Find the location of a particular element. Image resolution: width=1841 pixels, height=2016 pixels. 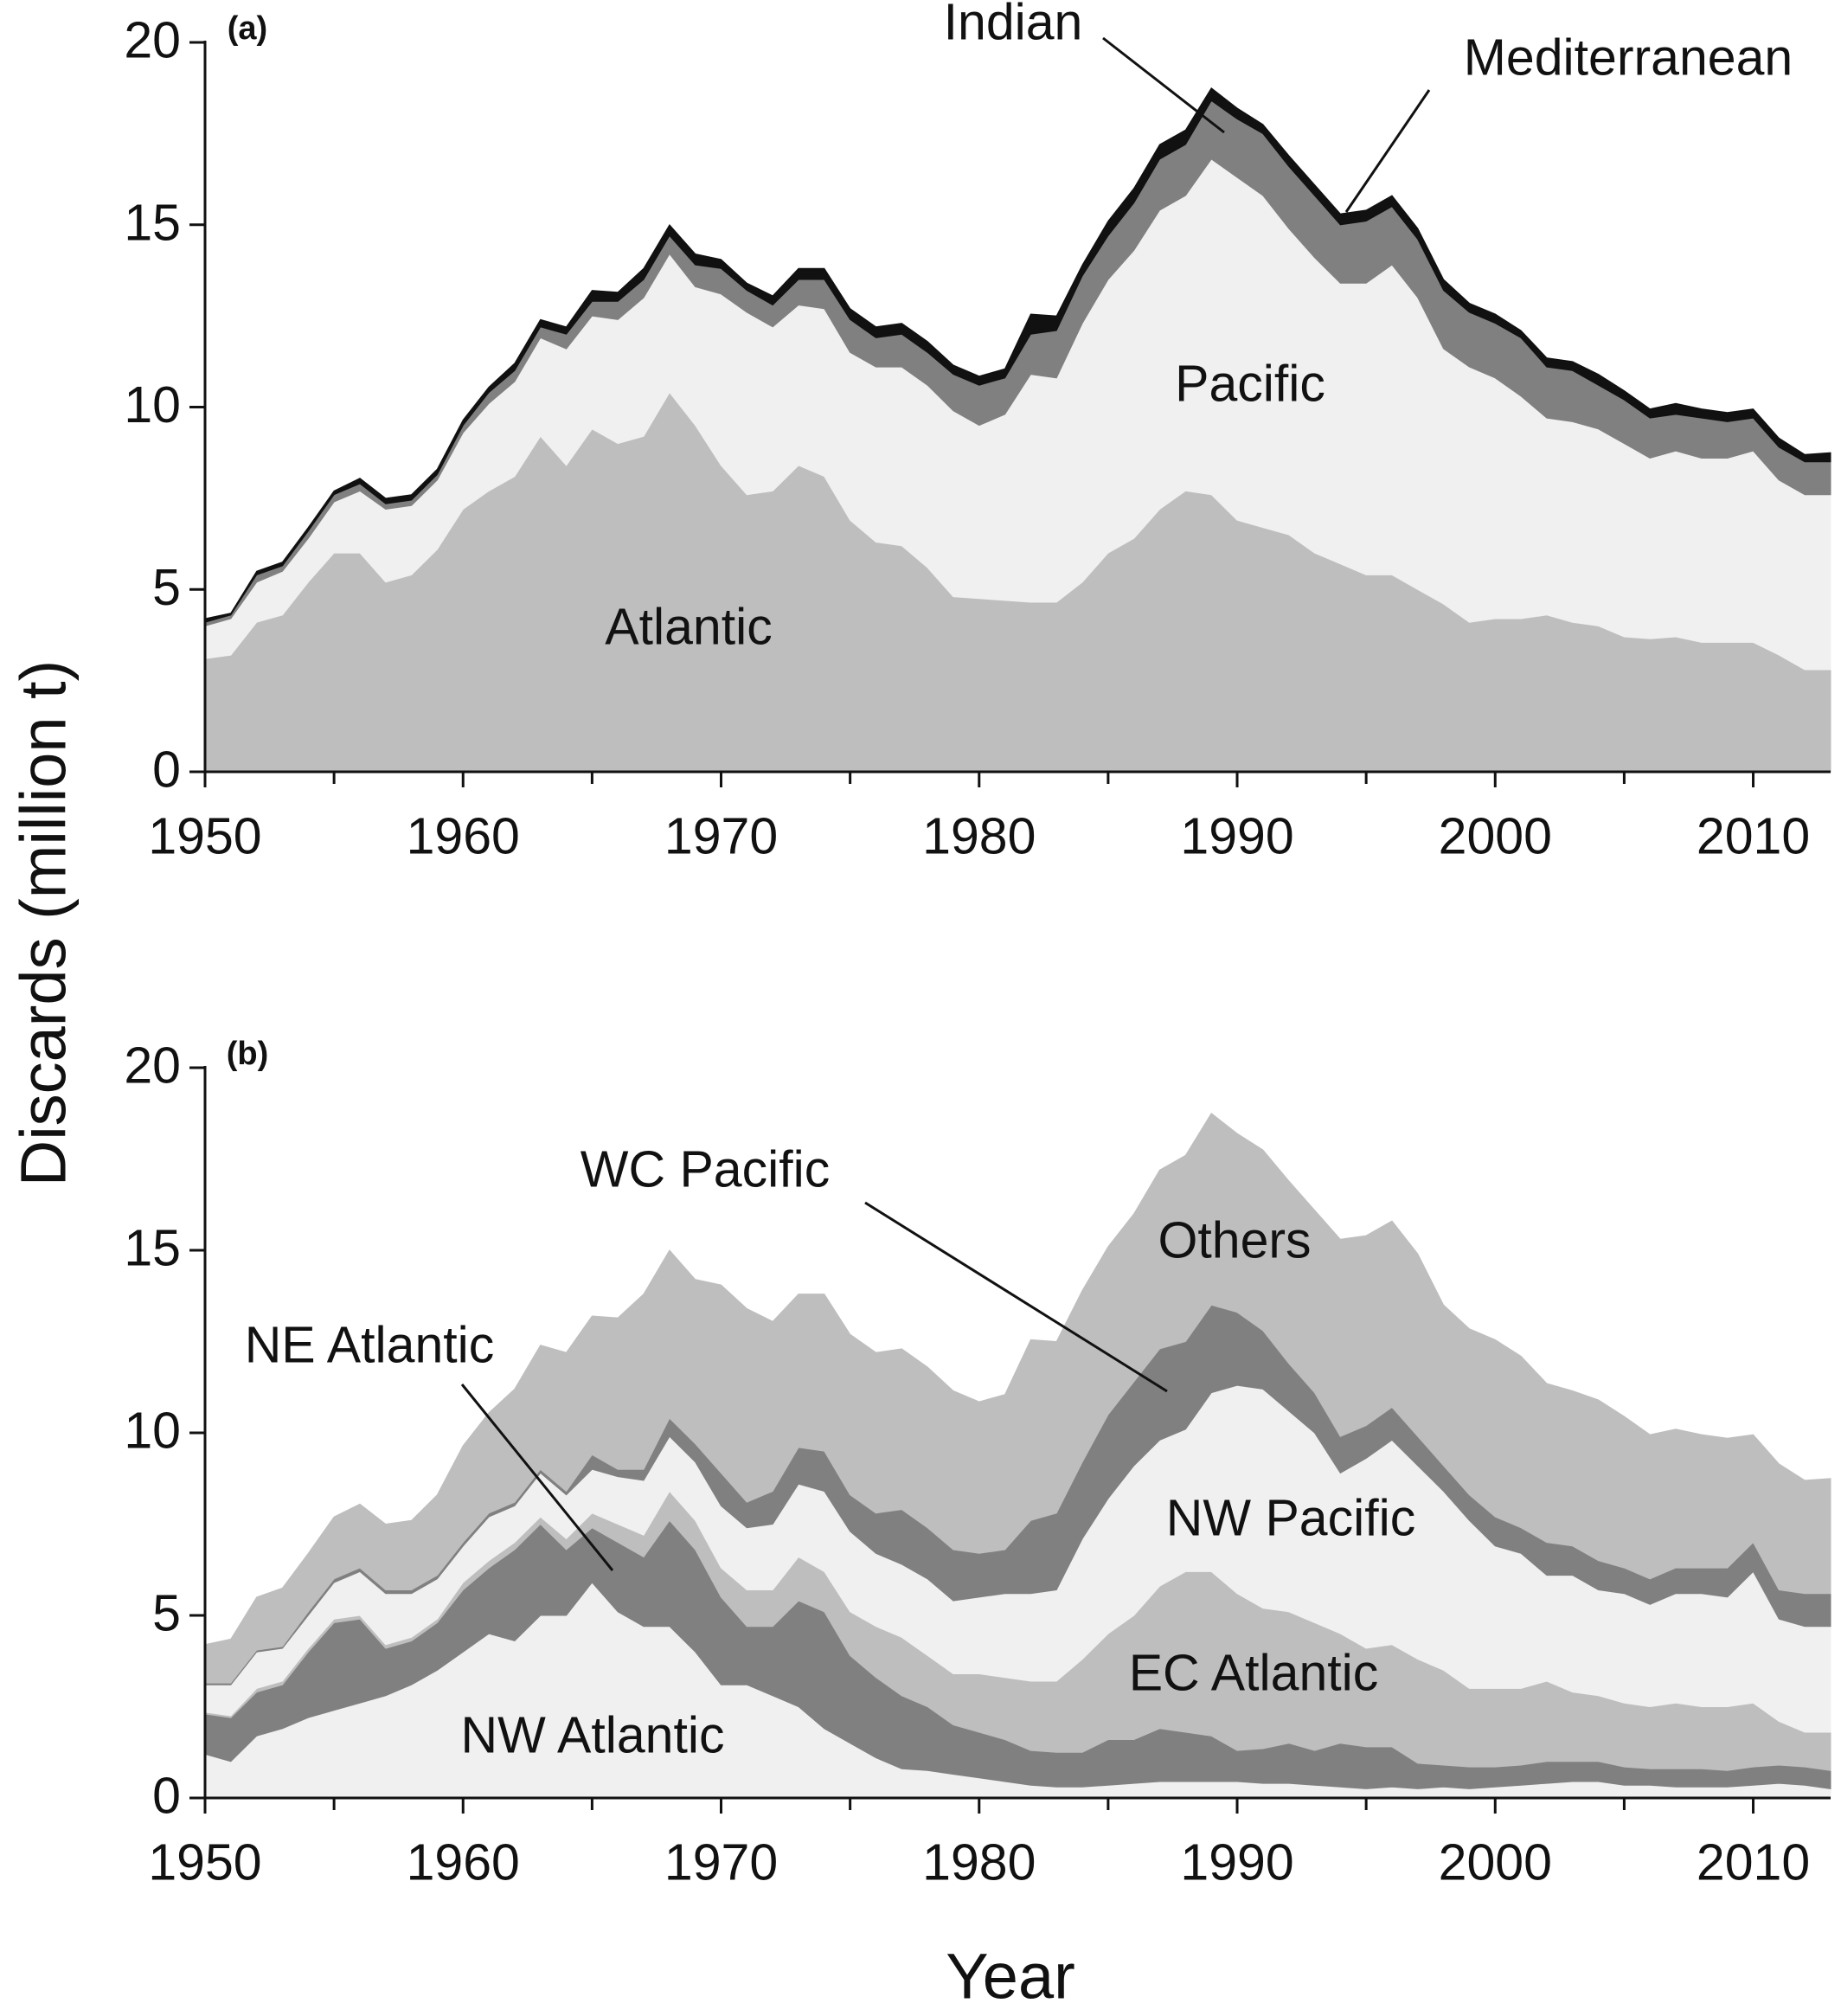

area-label: WC Pacific is located at coordinates (705, 1169).